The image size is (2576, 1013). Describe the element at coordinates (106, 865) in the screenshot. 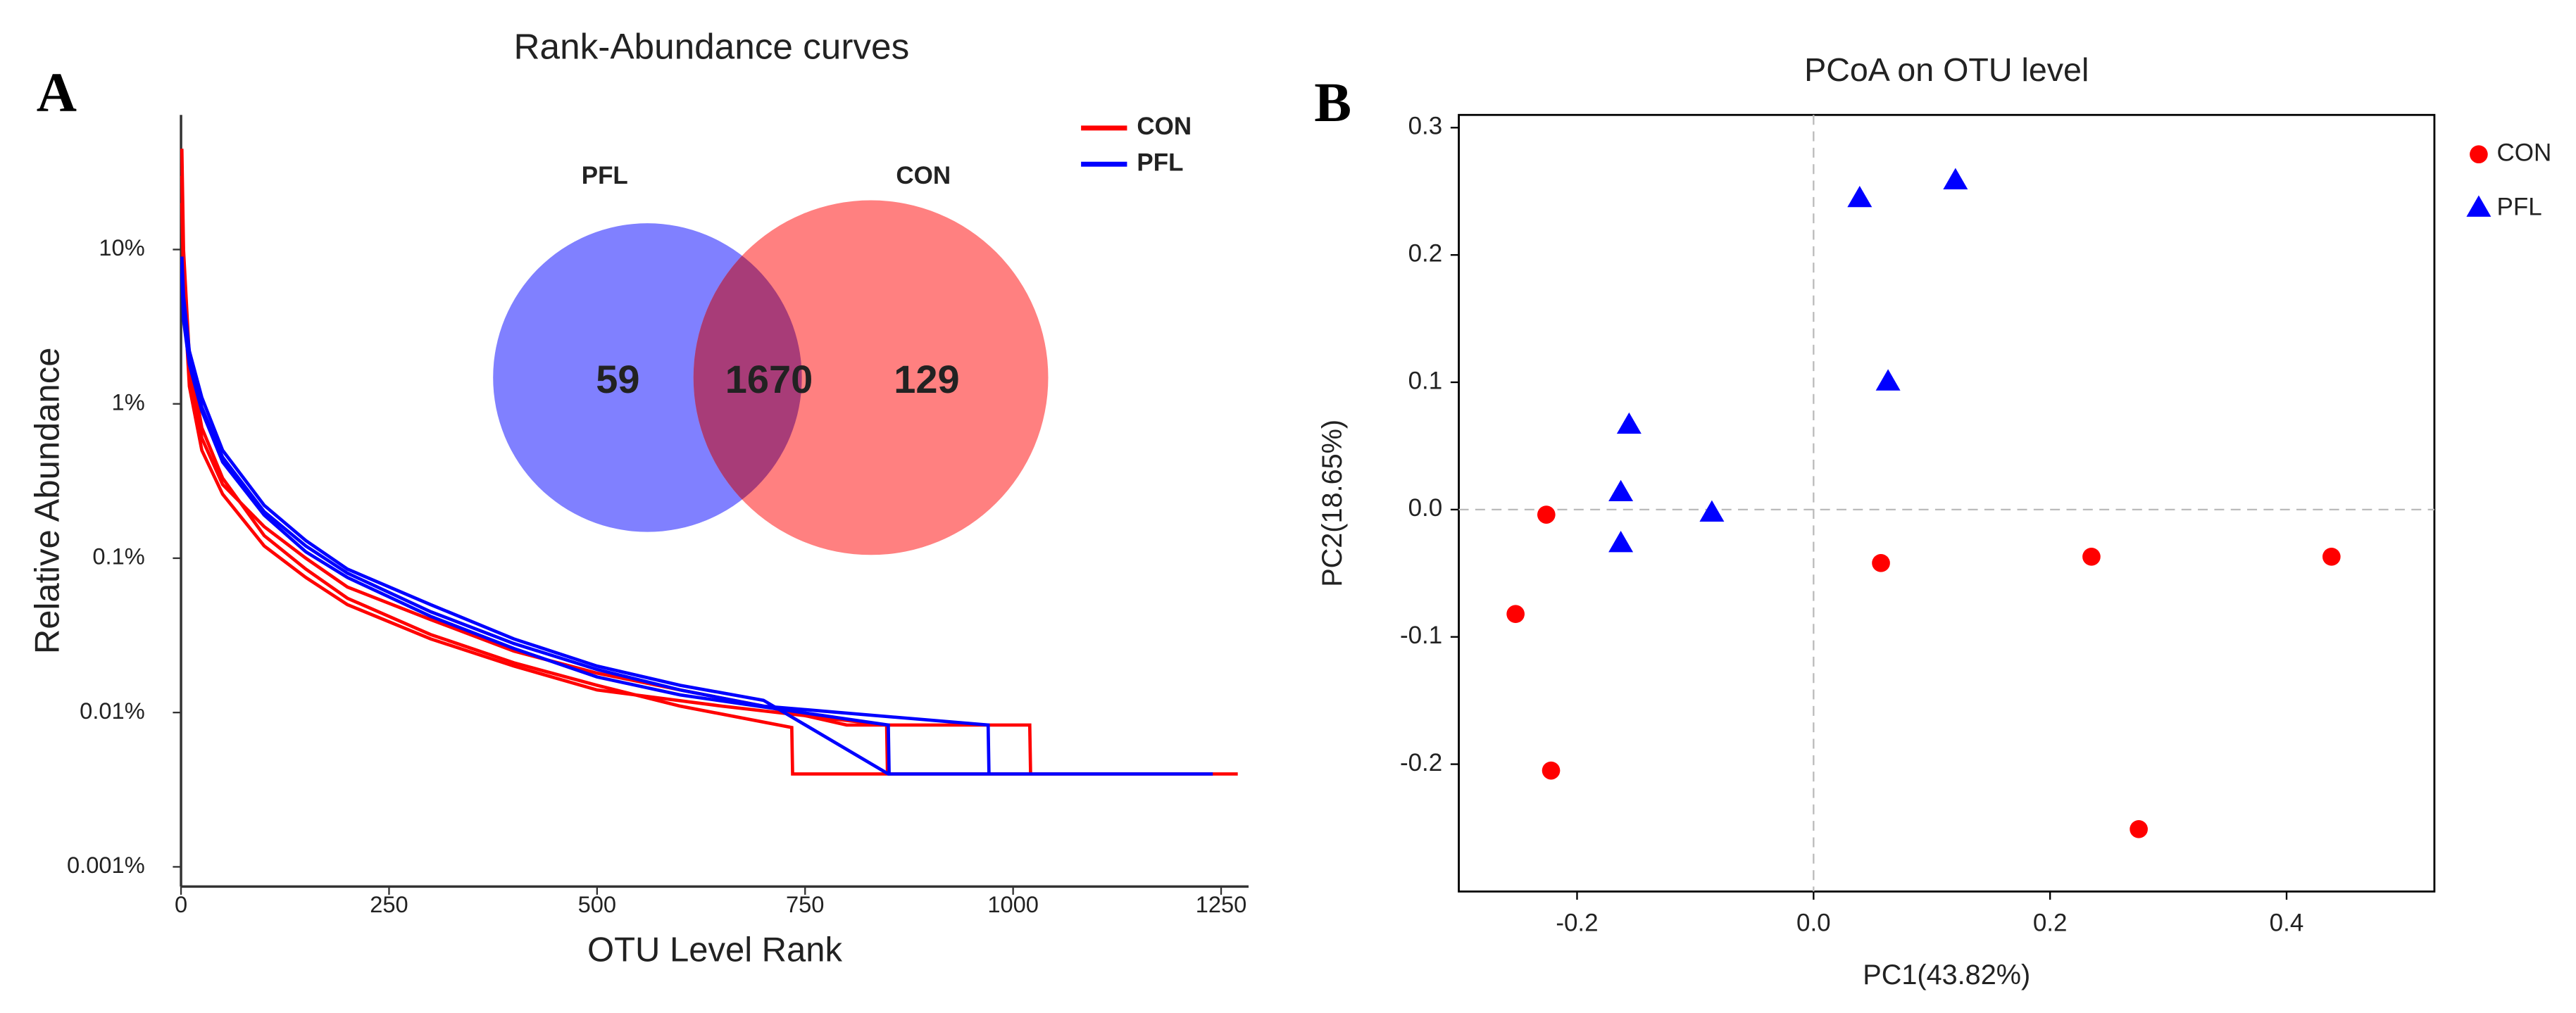

I see `y-tick-label: 0.001%` at that location.